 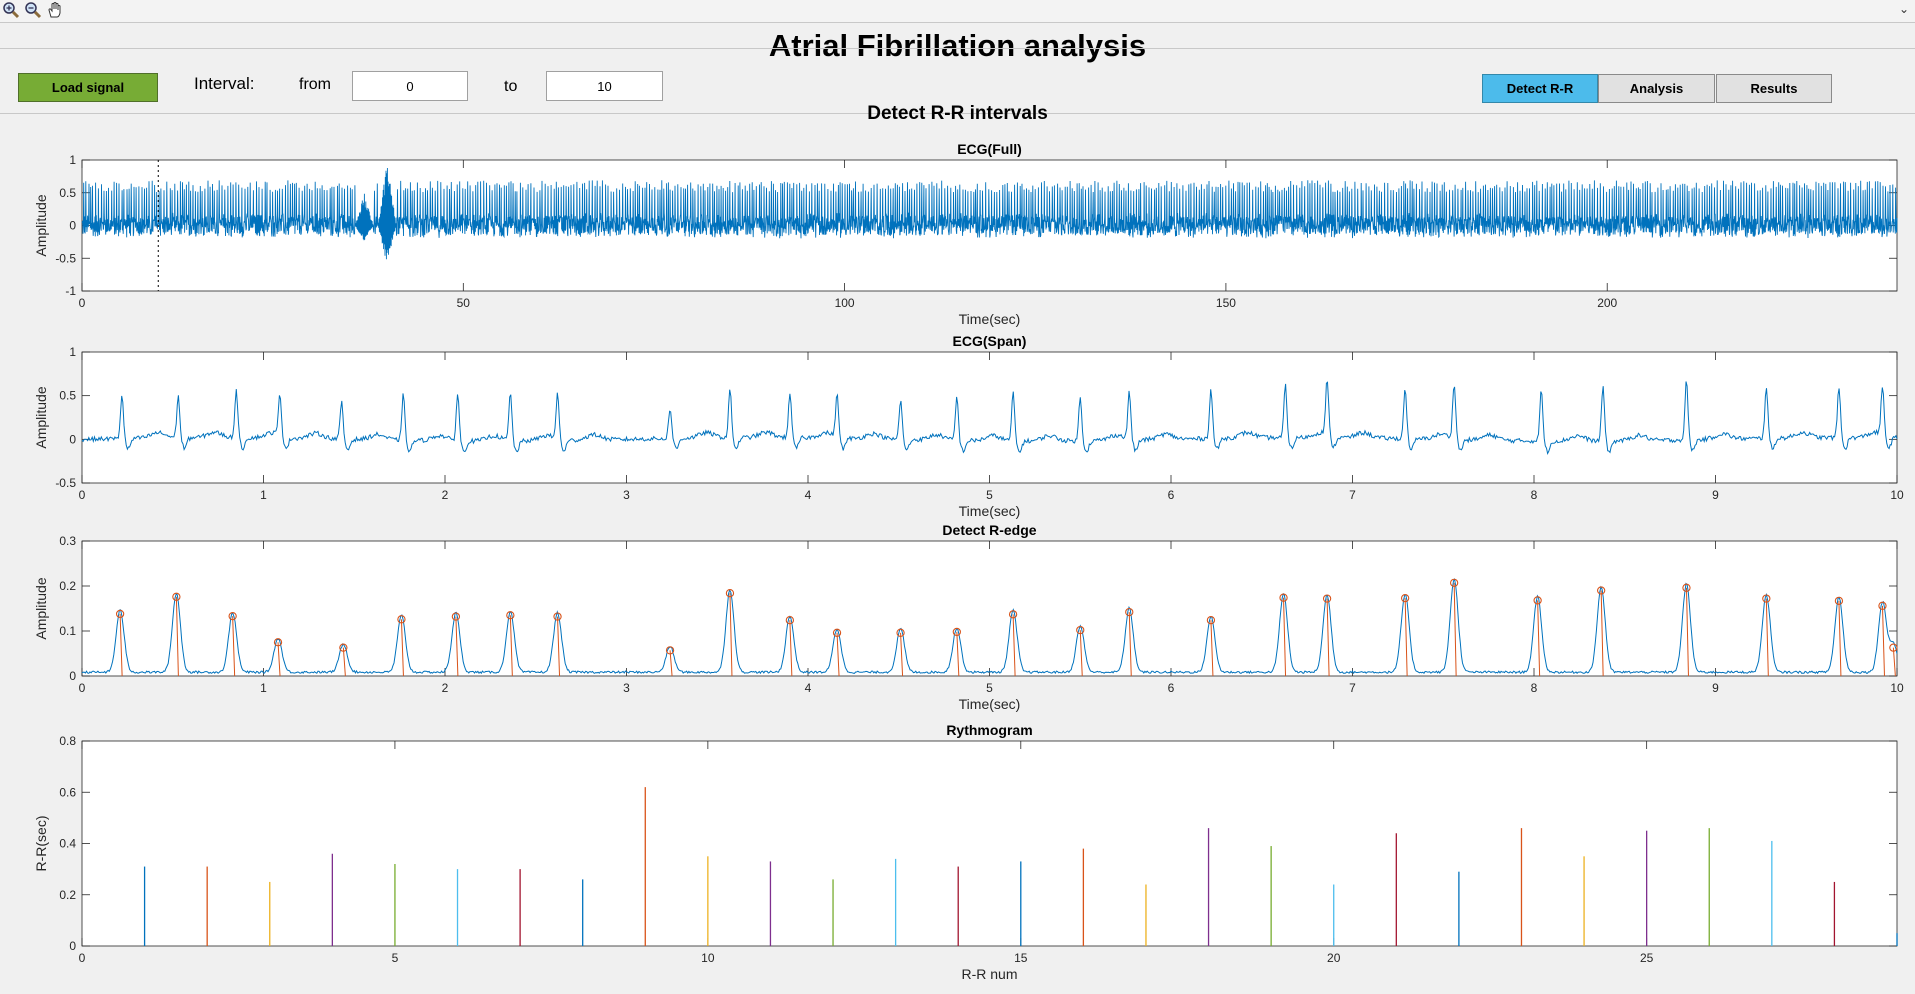 What do you see at coordinates (70, 291) in the screenshot?
I see `y-tick-label: -1` at bounding box center [70, 291].